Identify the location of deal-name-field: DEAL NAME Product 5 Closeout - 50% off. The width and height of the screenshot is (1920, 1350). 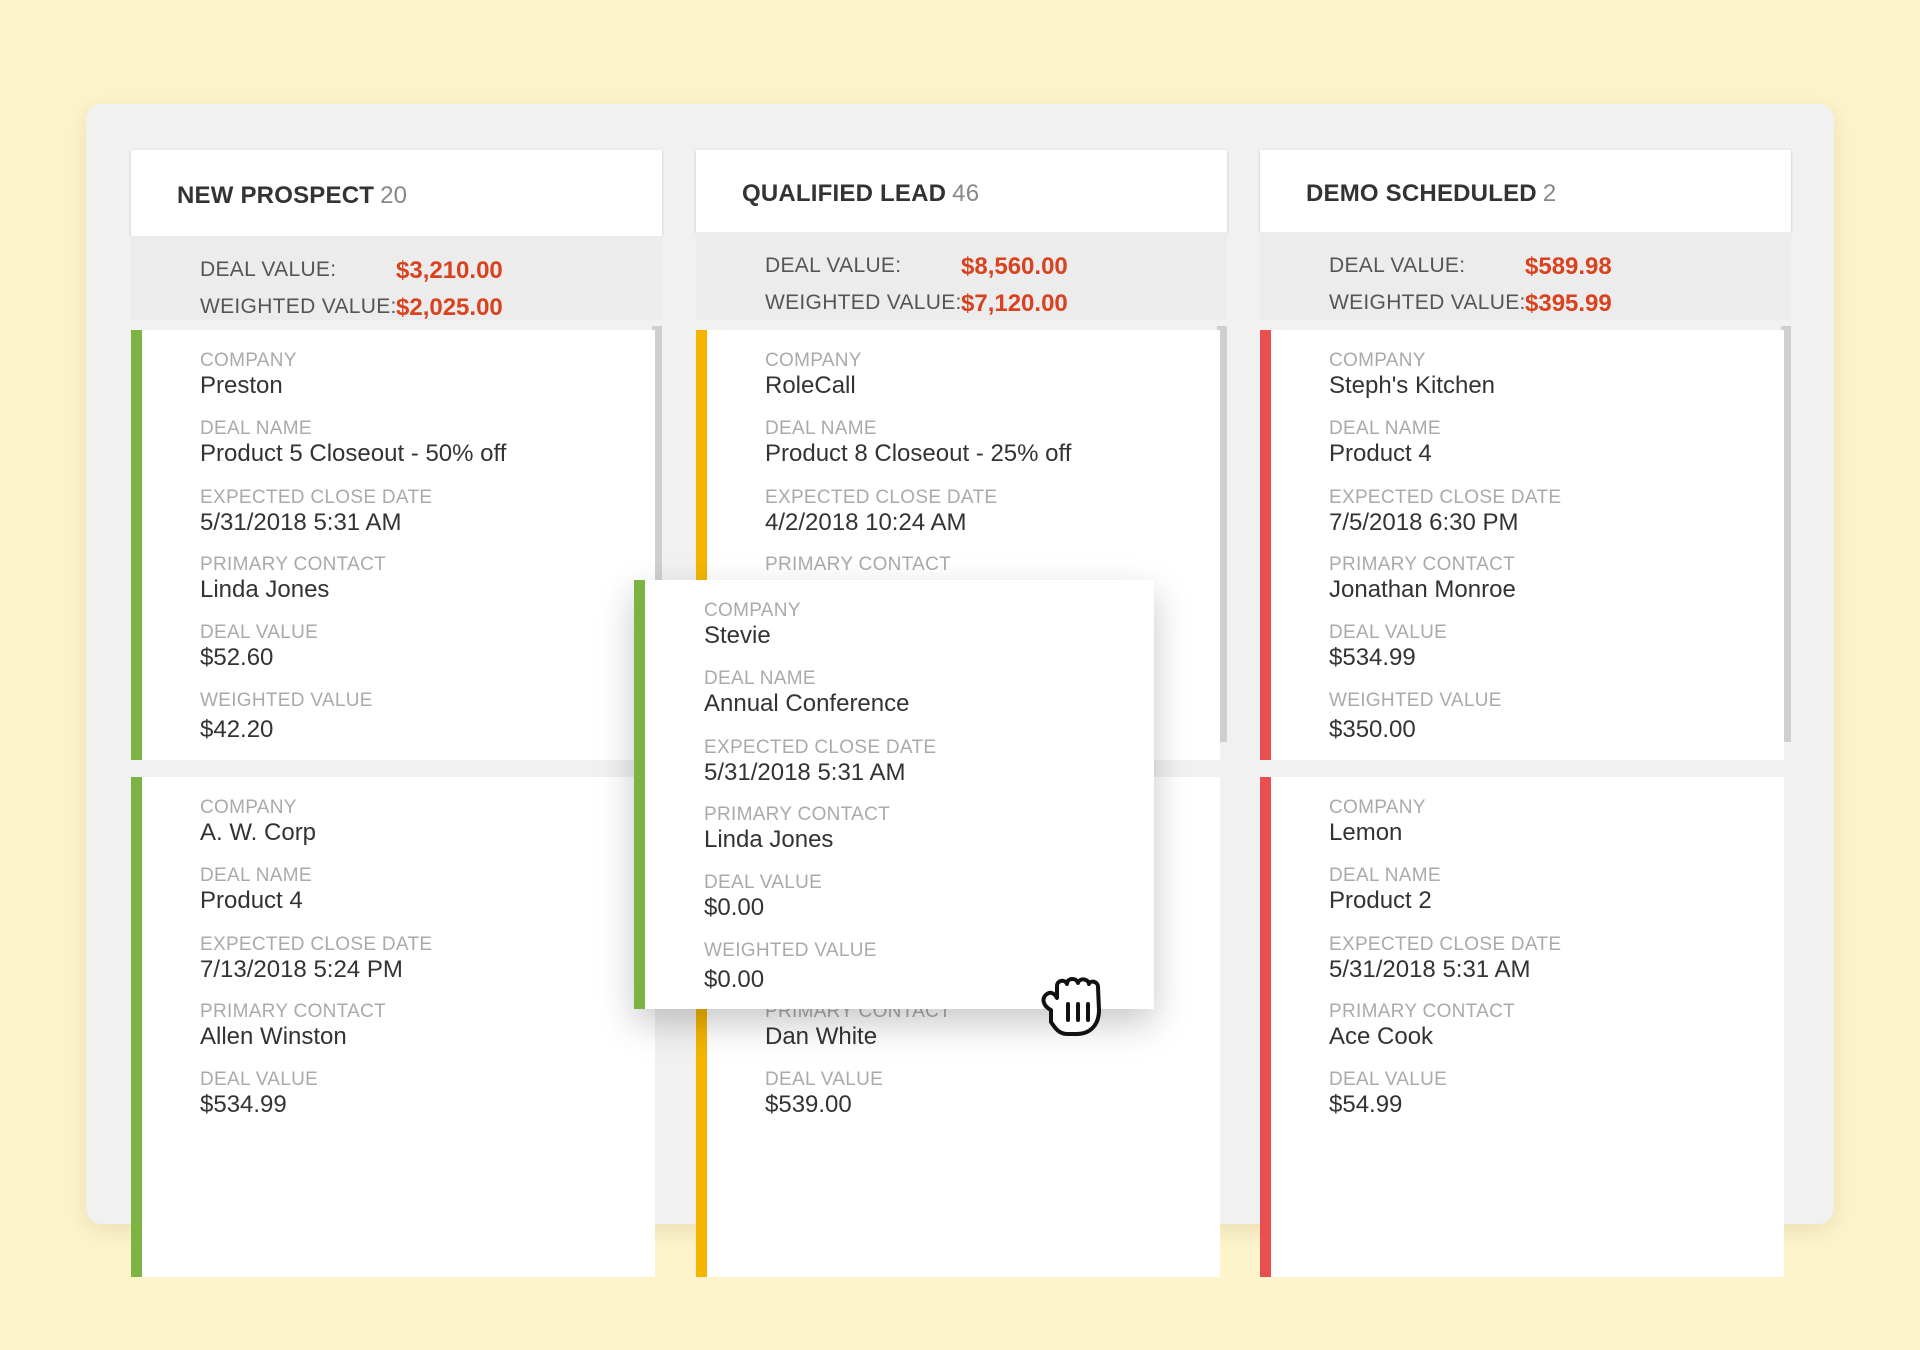
(353, 443).